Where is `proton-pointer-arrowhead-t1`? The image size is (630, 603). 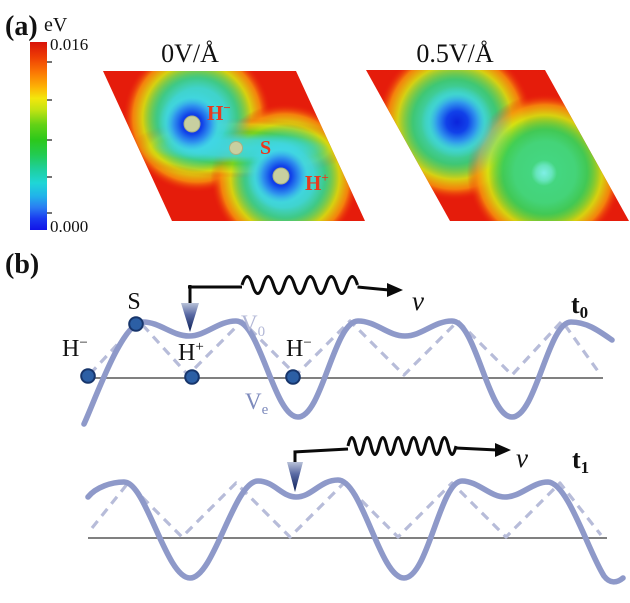
proton-pointer-arrowhead-t1 is located at coordinates (295, 477).